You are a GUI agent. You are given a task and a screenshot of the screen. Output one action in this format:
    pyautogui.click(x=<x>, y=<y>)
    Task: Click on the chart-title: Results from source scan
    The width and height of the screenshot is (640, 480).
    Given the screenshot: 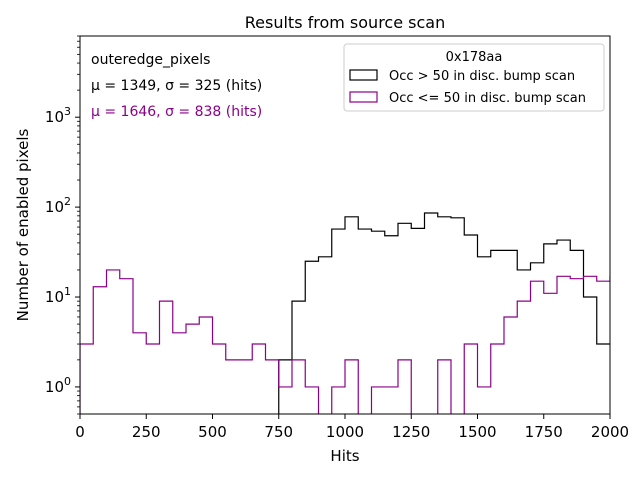 What is the action you would take?
    pyautogui.click(x=345, y=22)
    